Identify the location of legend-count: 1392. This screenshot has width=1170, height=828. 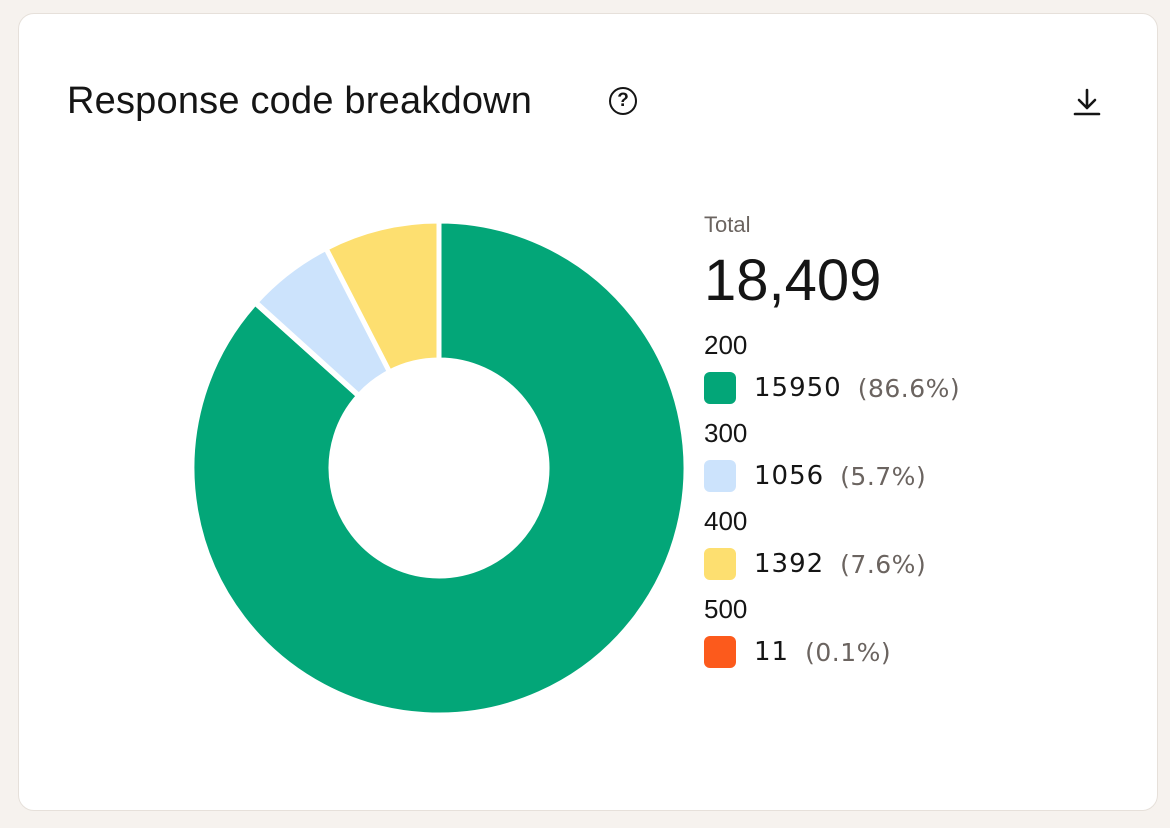
(789, 564).